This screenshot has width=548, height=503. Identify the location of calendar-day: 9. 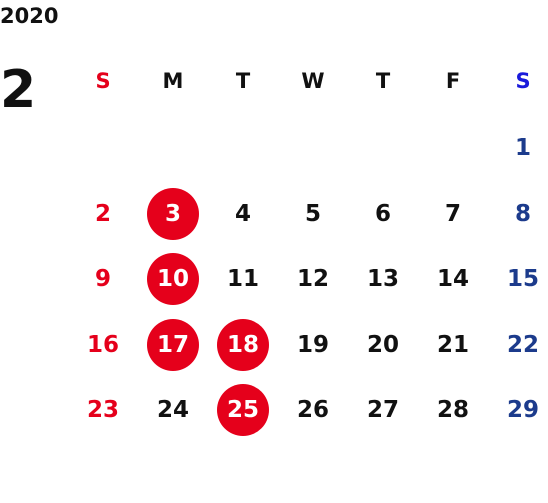
(103, 279).